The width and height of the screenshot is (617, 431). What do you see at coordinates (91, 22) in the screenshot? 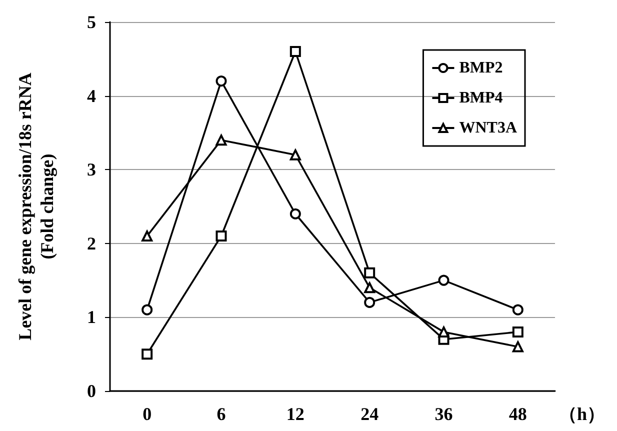
I see `y-tick-label: 5` at bounding box center [91, 22].